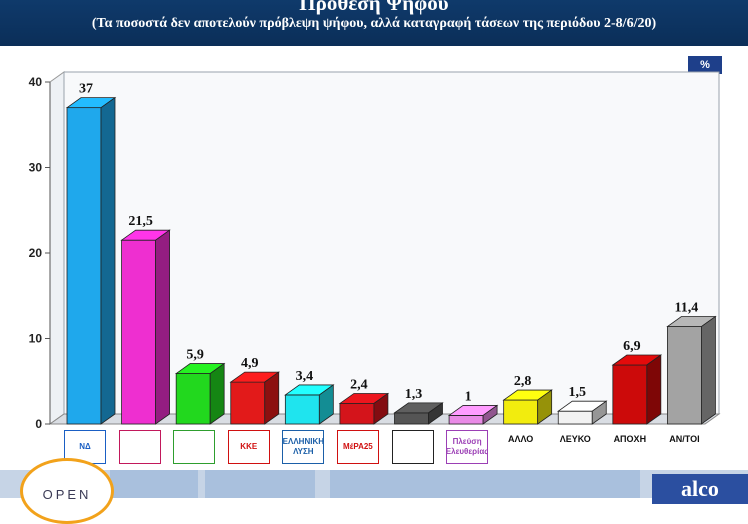 This screenshot has width=748, height=524. What do you see at coordinates (578, 392) in the screenshot?
I see `data-label: 1,5` at bounding box center [578, 392].